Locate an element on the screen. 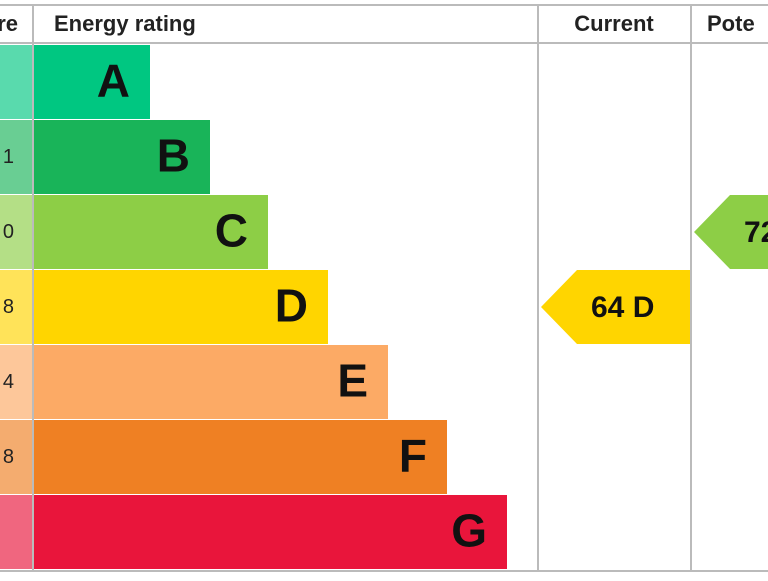 Image resolution: width=768 pixels, height=581 pixels. score-header: re is located at coordinates (9, 23).